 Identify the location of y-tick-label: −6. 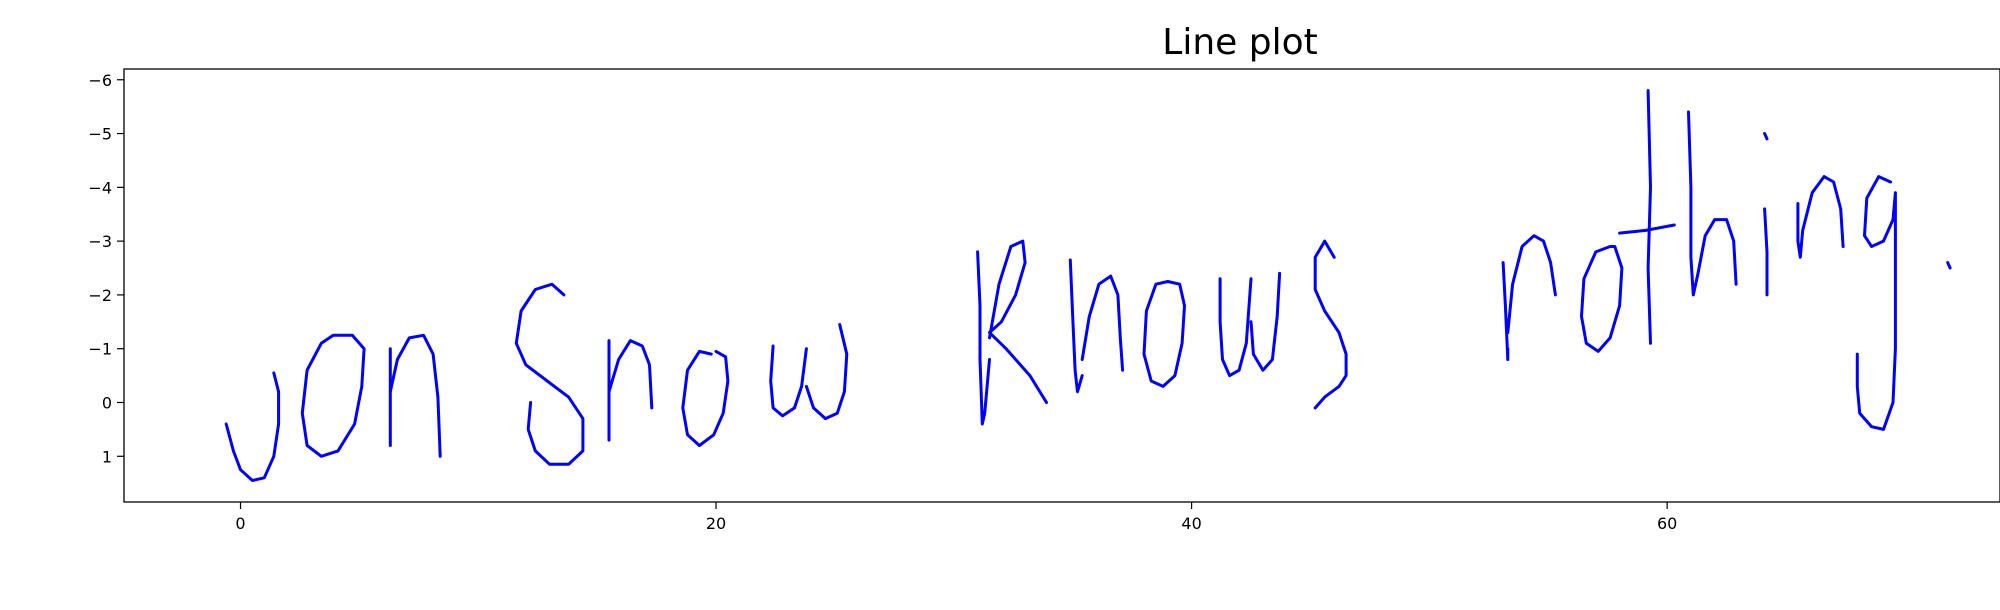
(100, 80).